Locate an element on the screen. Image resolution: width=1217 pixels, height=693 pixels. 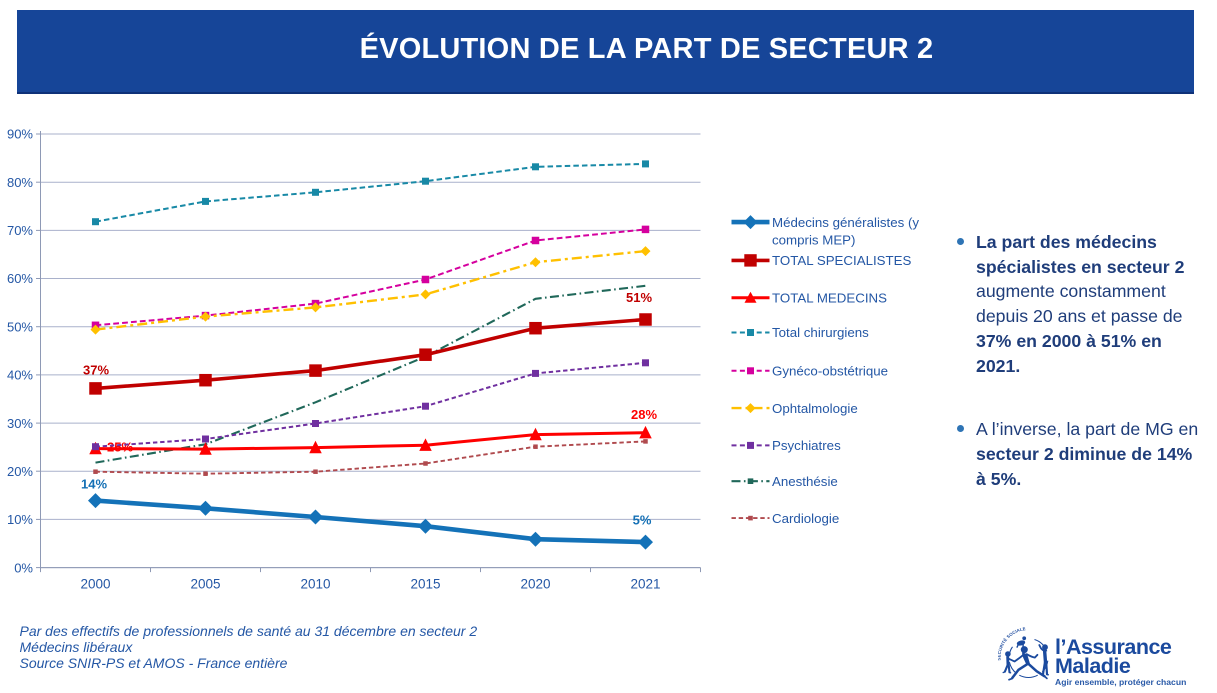
svg-text: Ophtalmologie is located at coordinates (815, 408).